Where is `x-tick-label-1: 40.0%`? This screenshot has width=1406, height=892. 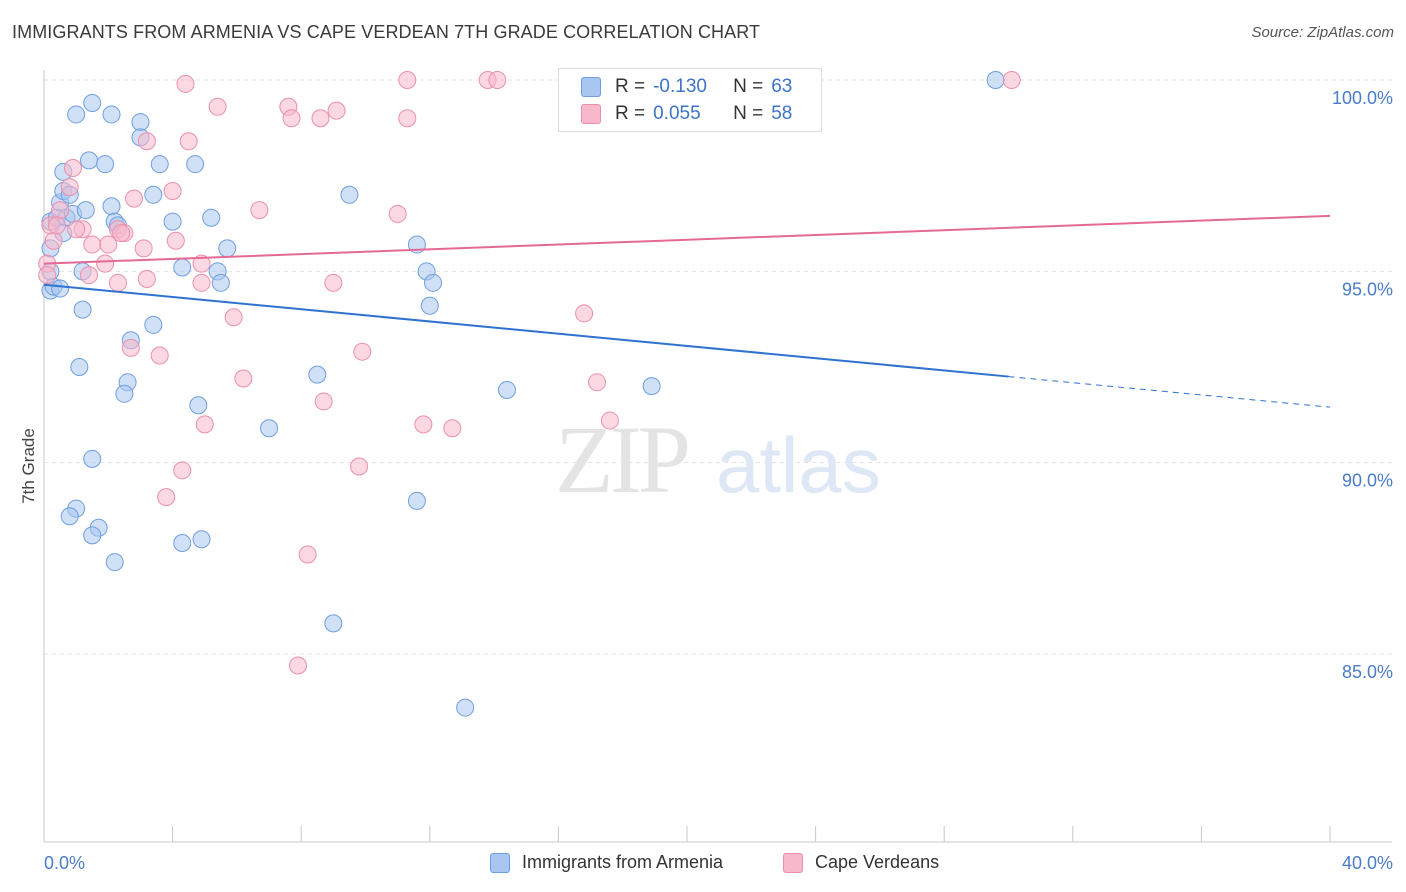
x-tick-label-1: 40.0% is located at coordinates (1367, 863).